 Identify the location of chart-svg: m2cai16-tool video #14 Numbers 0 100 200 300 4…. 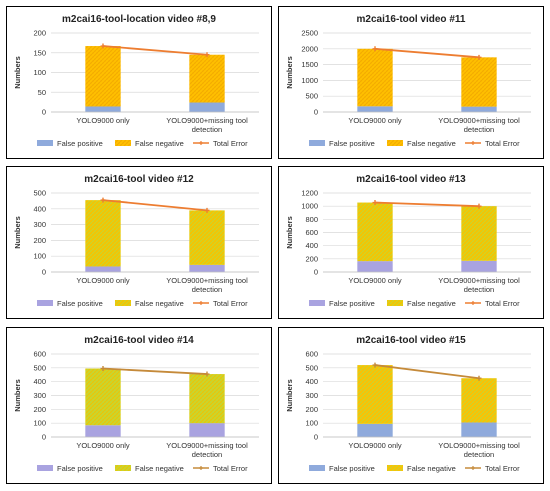
(136, 404).